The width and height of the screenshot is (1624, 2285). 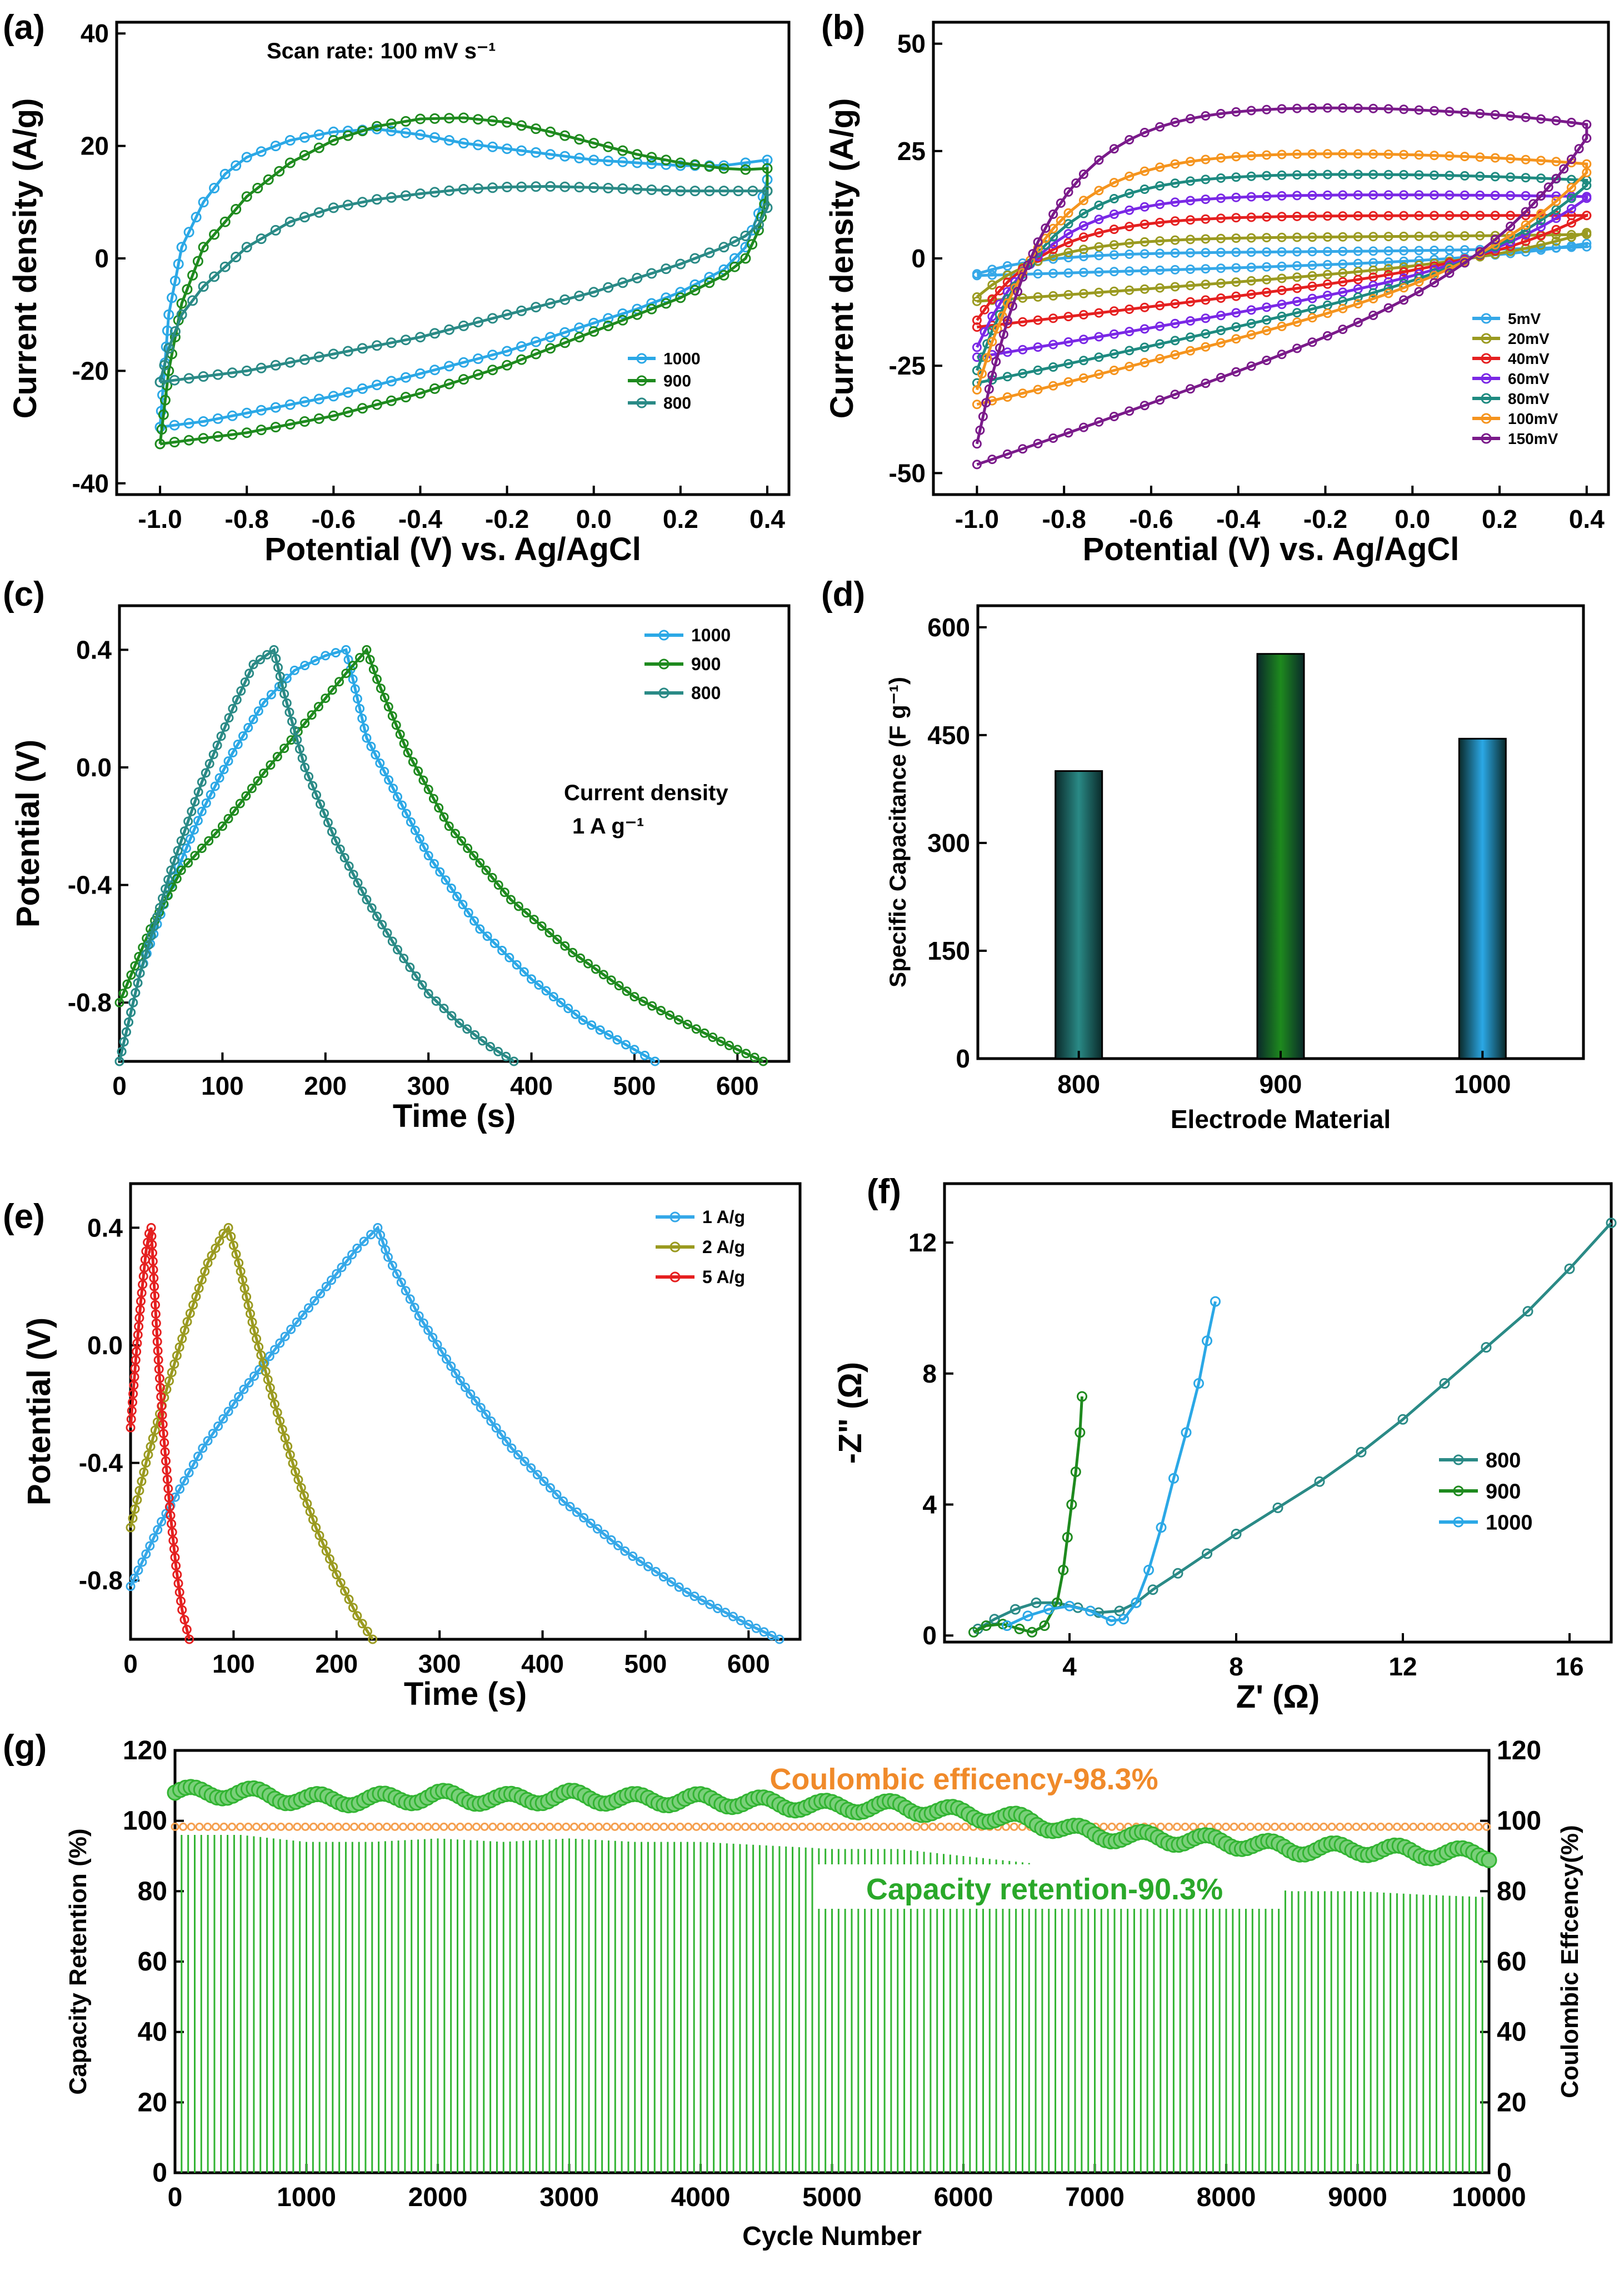 I want to click on cv-b-80mV-line, so click(x=1282, y=279).